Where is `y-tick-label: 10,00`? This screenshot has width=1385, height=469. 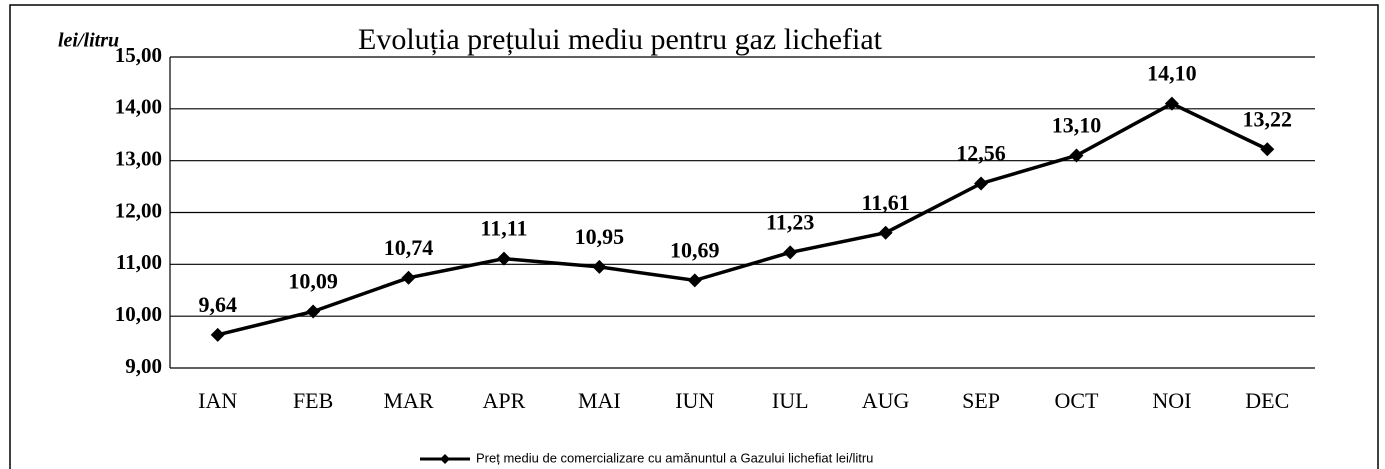
y-tick-label: 10,00 is located at coordinates (138, 314).